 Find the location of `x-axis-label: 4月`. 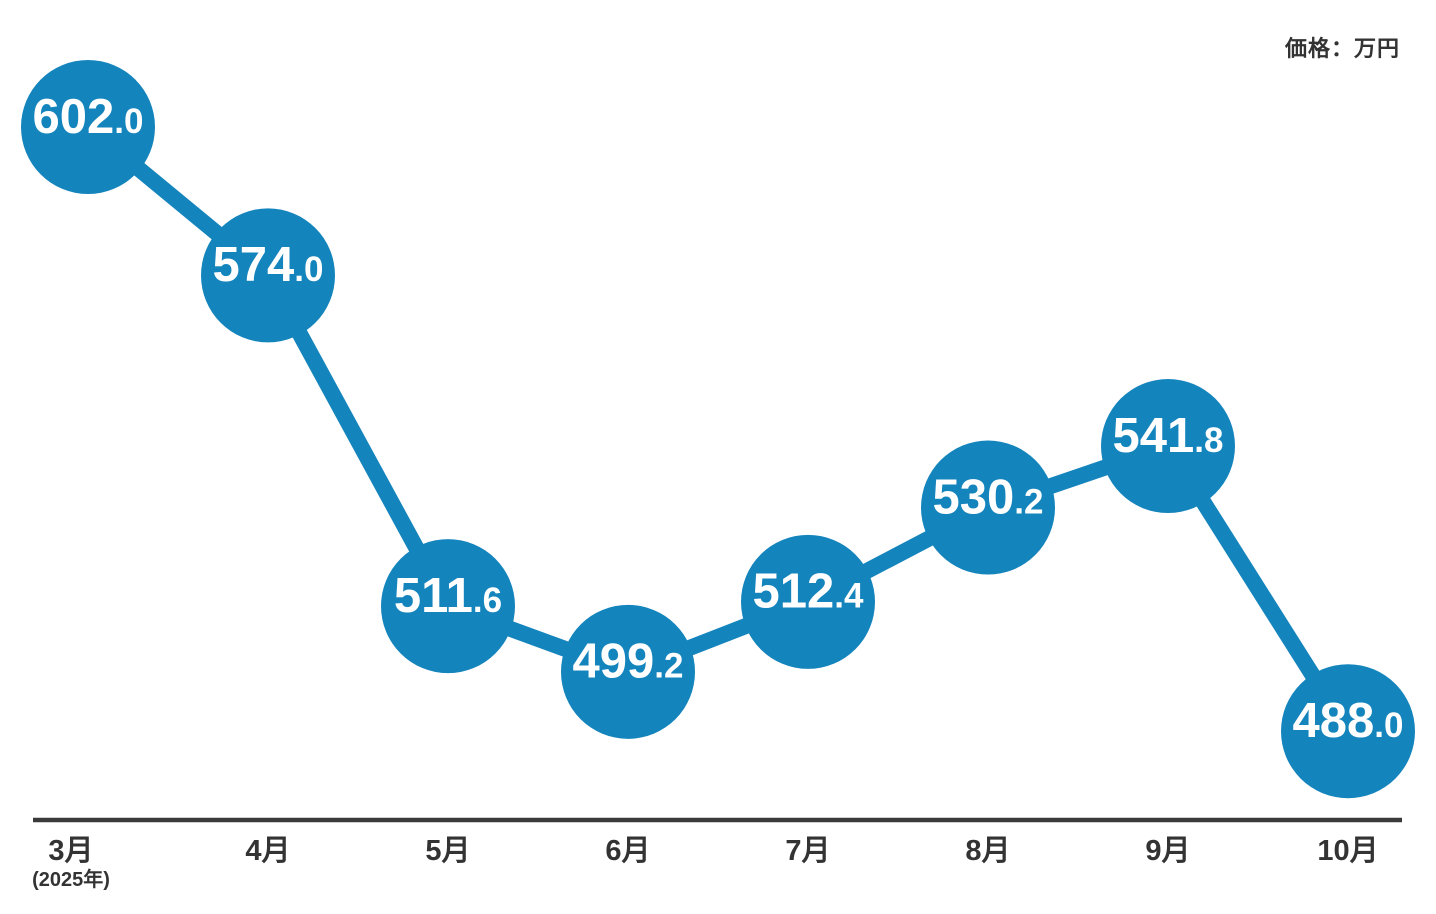

x-axis-label: 4月 is located at coordinates (267, 851).